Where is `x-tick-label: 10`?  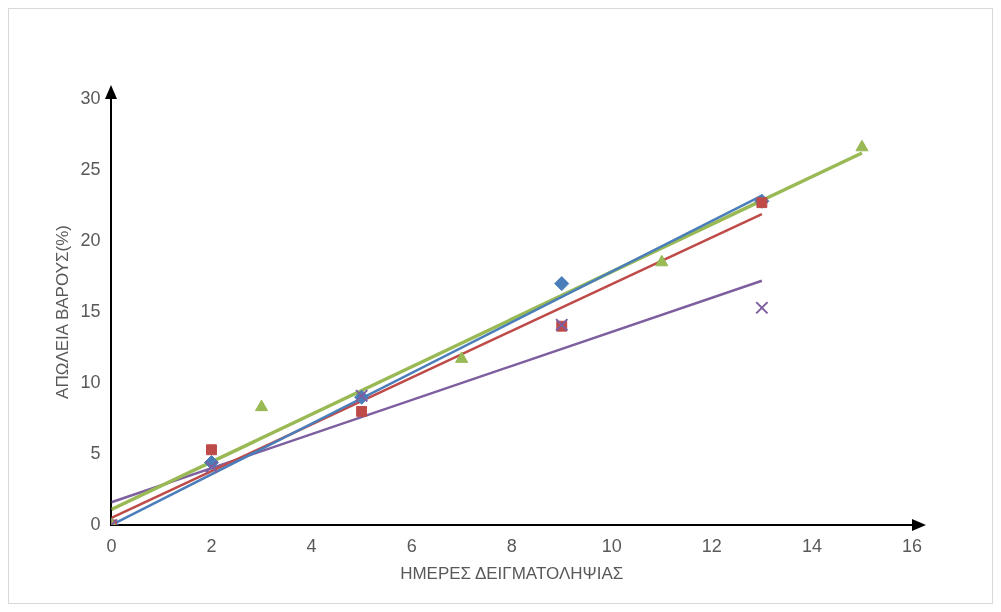
x-tick-label: 10 is located at coordinates (611, 545).